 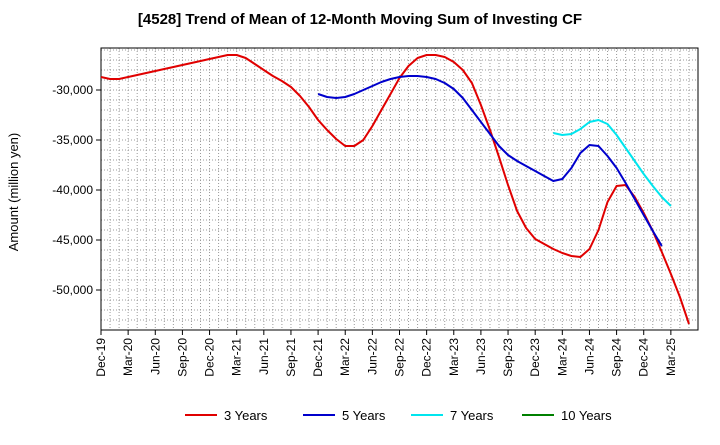 I want to click on x-tick-label: Sep-21, so click(x=291, y=357).